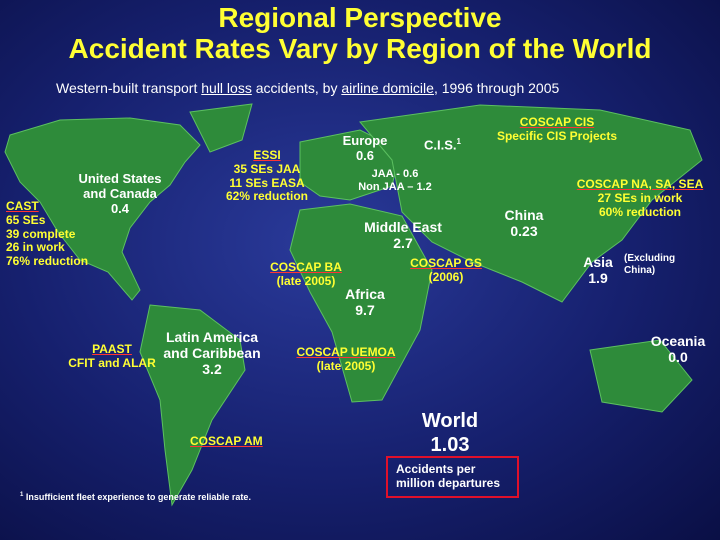 Image resolution: width=720 pixels, height=540 pixels. Describe the element at coordinates (41, 233) in the screenshot. I see `label-line: 39 complete` at that location.